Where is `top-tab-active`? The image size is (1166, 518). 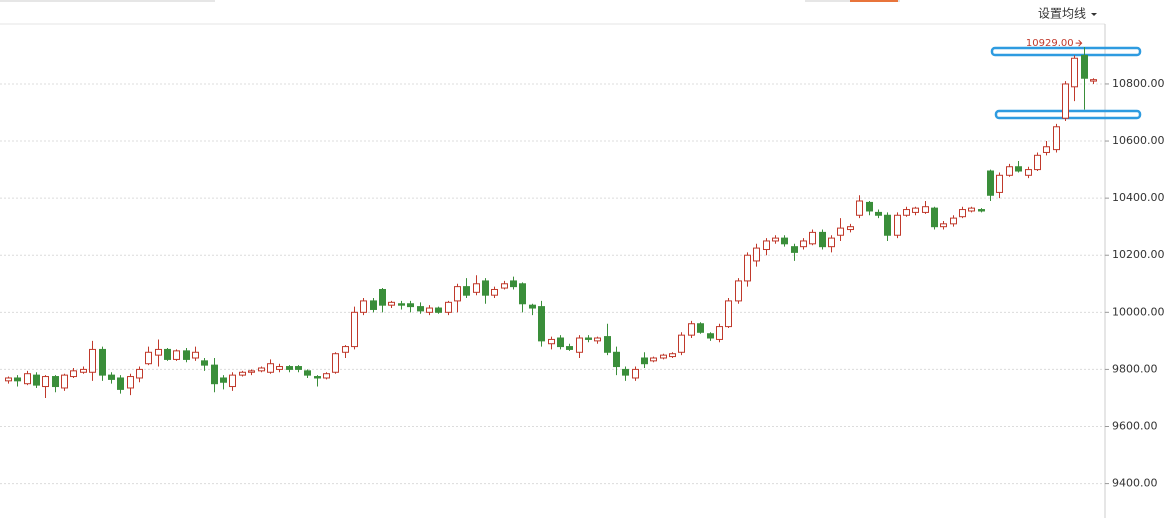 top-tab-active is located at coordinates (874, 1).